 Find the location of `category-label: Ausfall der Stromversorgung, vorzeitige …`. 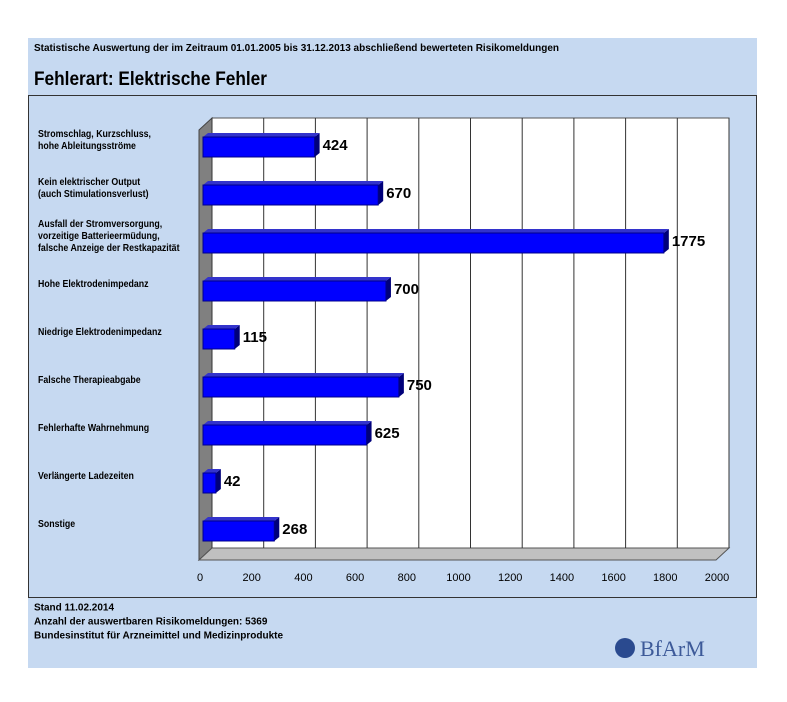

category-label: Ausfall der Stromversorgung, vorzeitige … is located at coordinates (109, 236).